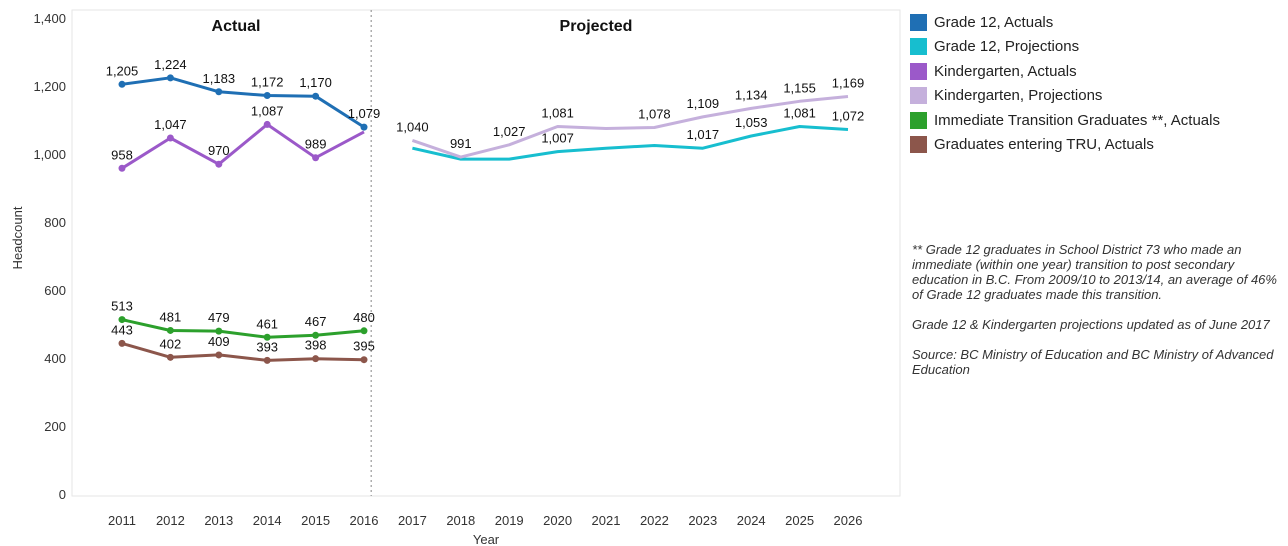  Describe the element at coordinates (49, 256) in the screenshot. I see `y-axis: 0 200 400 600 800 1,000 1,200 1,400` at that location.